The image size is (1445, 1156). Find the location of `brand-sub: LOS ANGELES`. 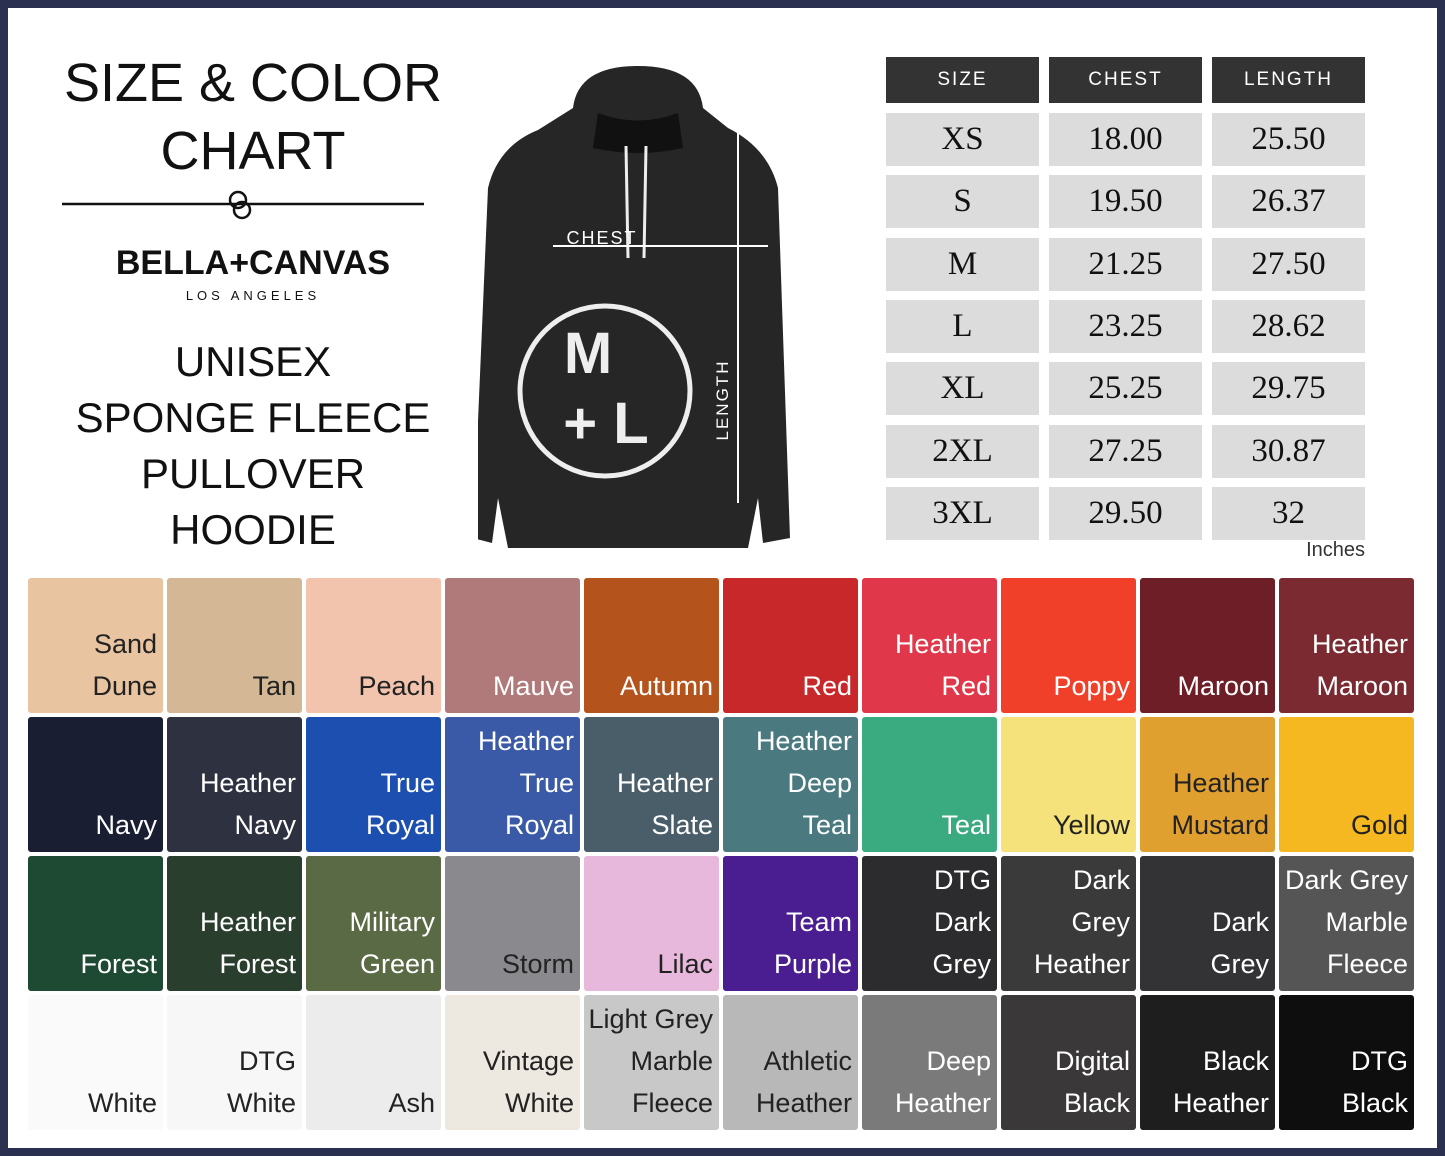

brand-sub: LOS ANGELES is located at coordinates (253, 295).